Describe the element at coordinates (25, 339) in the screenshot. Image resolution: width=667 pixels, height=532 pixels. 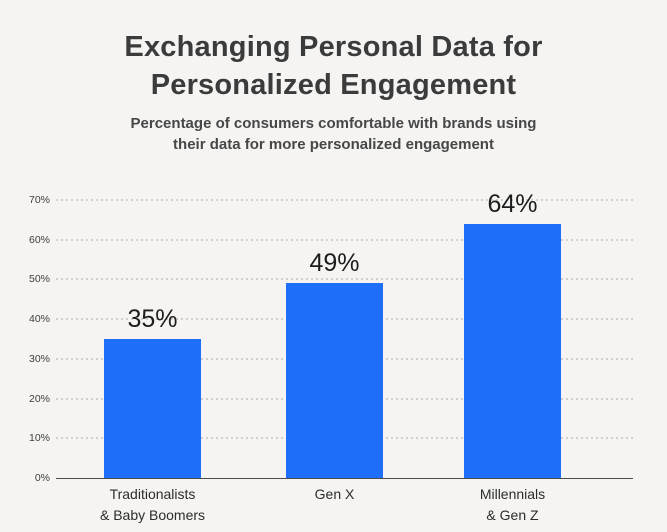
I see `y-axis: 0% 10% 20% 30% 40% 50% 60% 70%` at that location.